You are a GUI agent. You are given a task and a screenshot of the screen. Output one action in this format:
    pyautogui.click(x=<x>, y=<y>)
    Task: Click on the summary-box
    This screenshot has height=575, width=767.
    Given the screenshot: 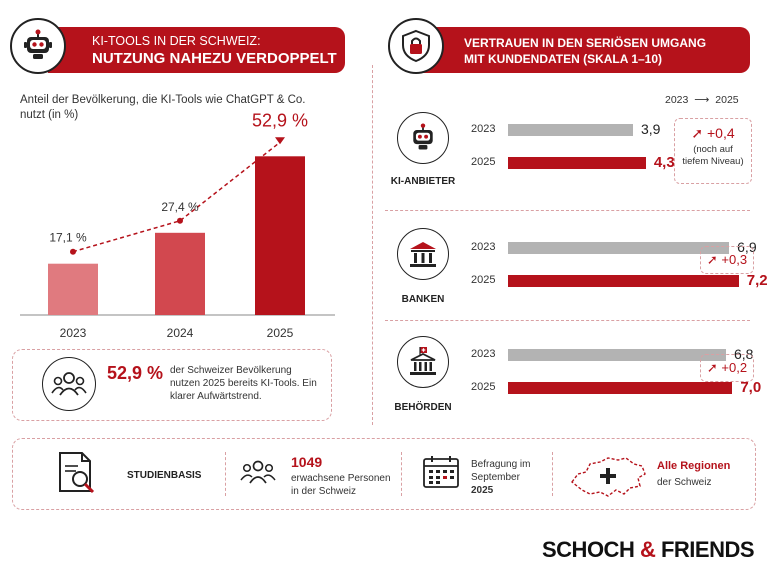 What is the action you would take?
    pyautogui.click(x=172, y=385)
    